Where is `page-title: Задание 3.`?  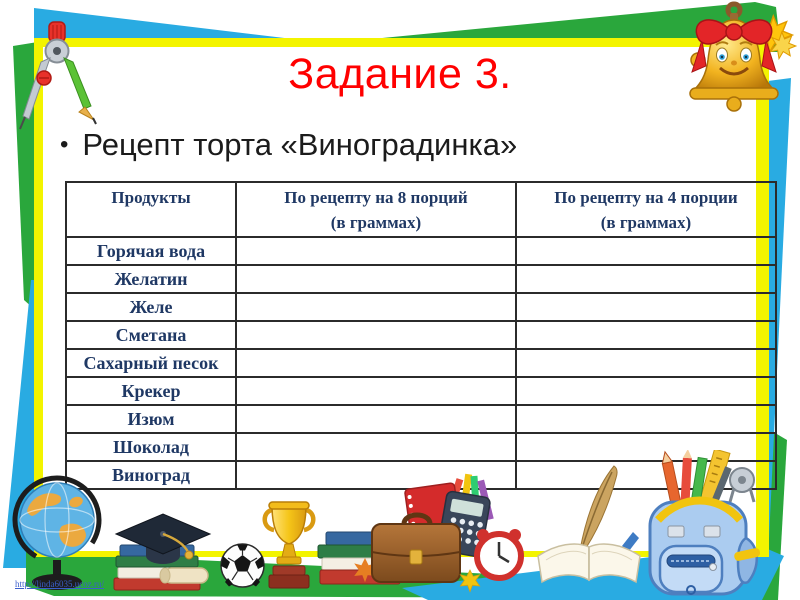 page-title: Задание 3. is located at coordinates (400, 74).